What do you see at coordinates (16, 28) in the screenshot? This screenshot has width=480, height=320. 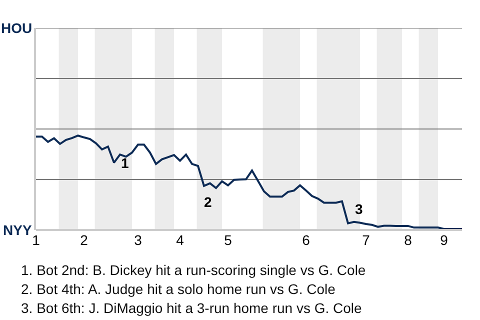 I see `text: HOU` at bounding box center [16, 28].